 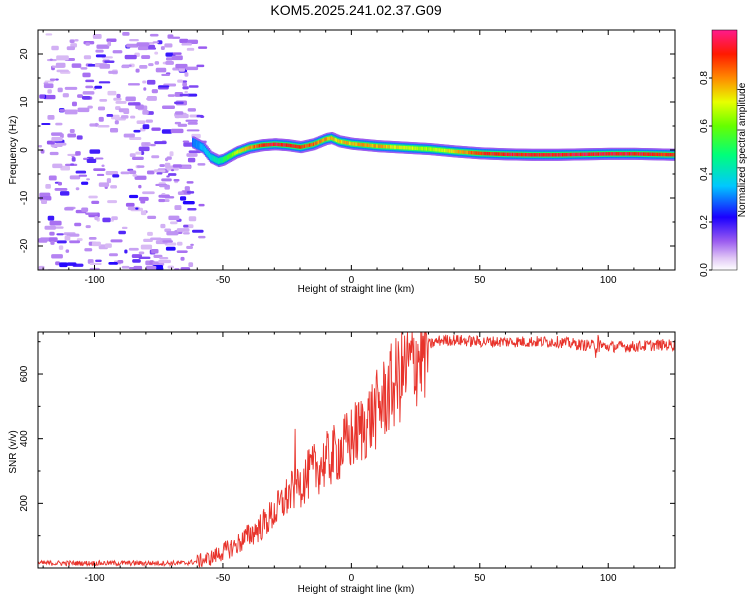 I want to click on colorbar-tick-label: 0.2, so click(x=704, y=222).